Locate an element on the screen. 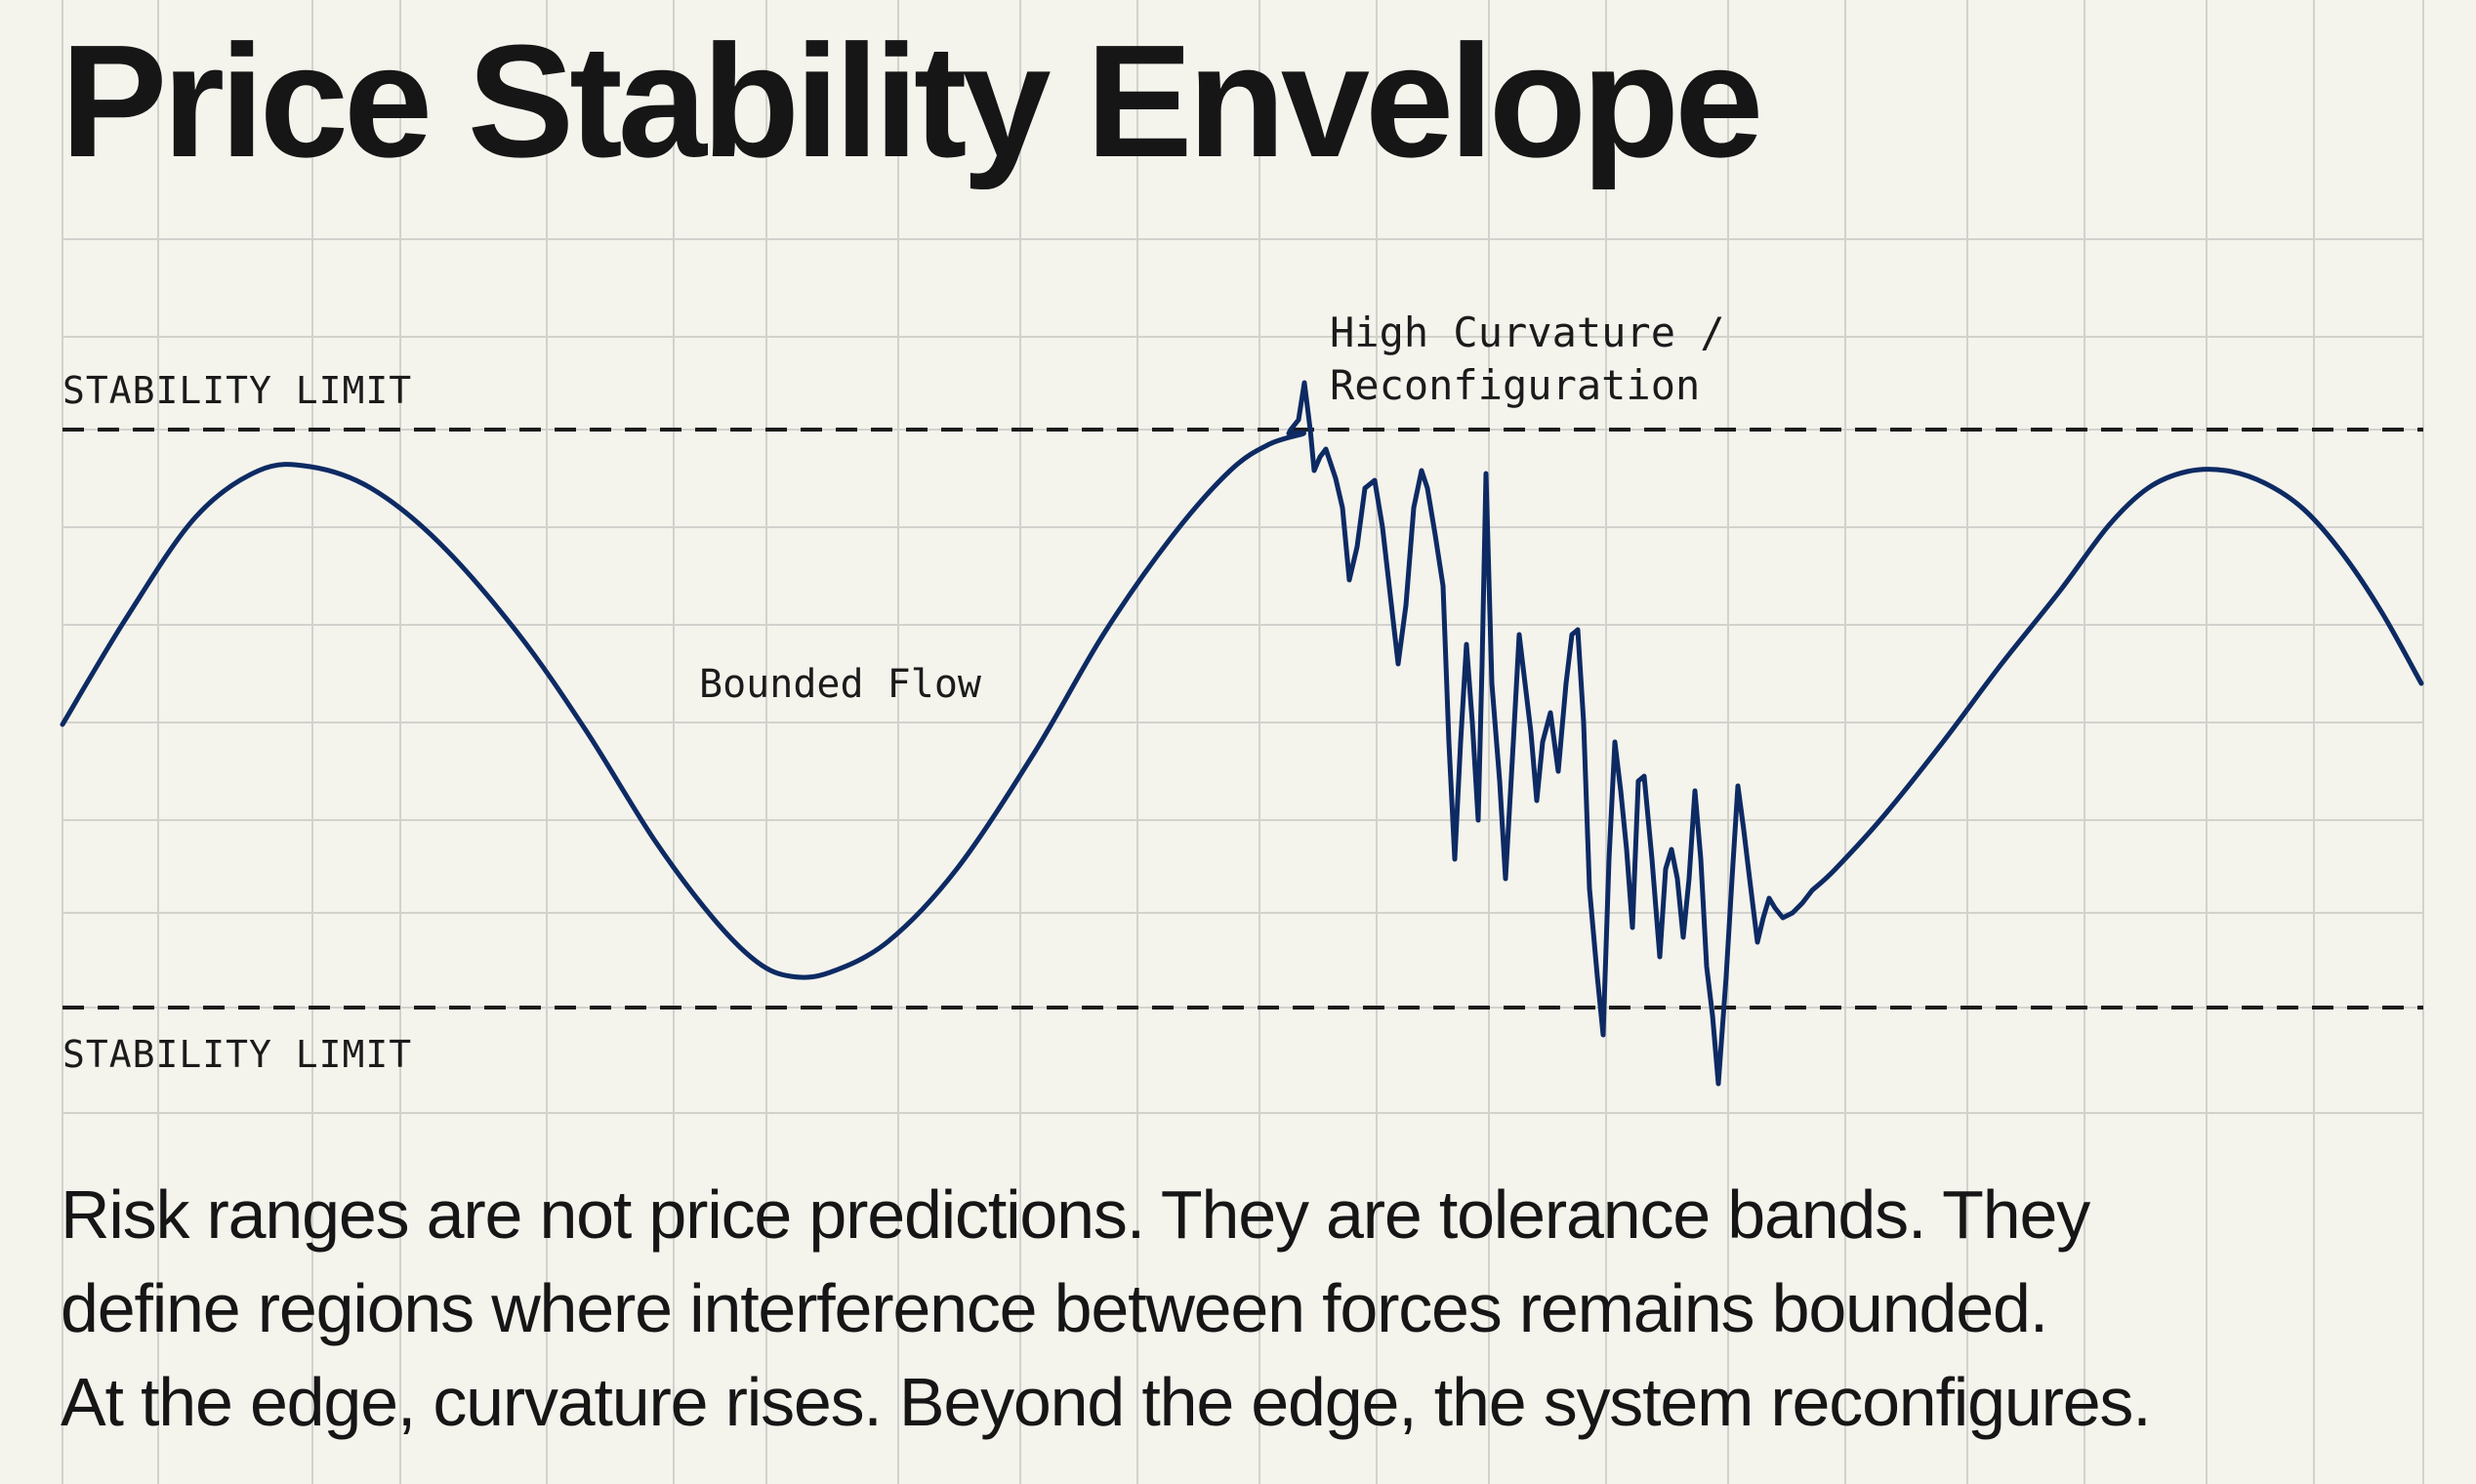 The width and height of the screenshot is (2476, 1484). curvature-annotation-line-2: Reconfiguration is located at coordinates (1515, 385).